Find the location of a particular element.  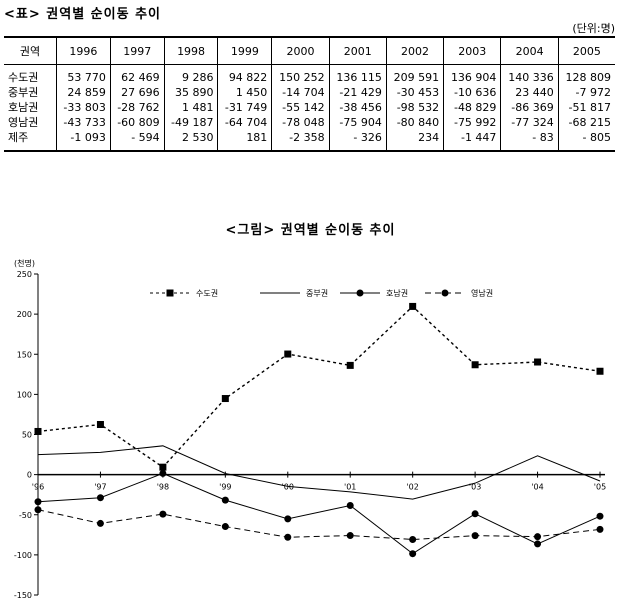

x-tick-label: '03 is located at coordinates (475, 487).